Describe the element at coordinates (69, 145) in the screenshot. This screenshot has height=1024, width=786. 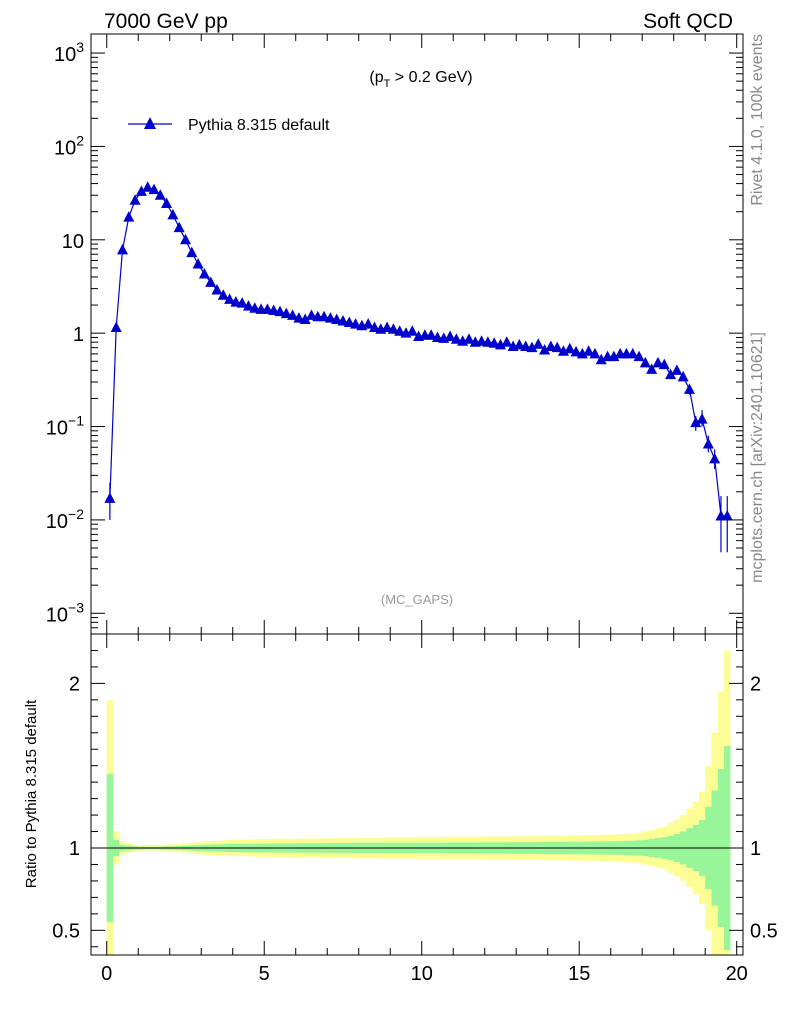
I see `main-y-tick-label: 10²` at that location.